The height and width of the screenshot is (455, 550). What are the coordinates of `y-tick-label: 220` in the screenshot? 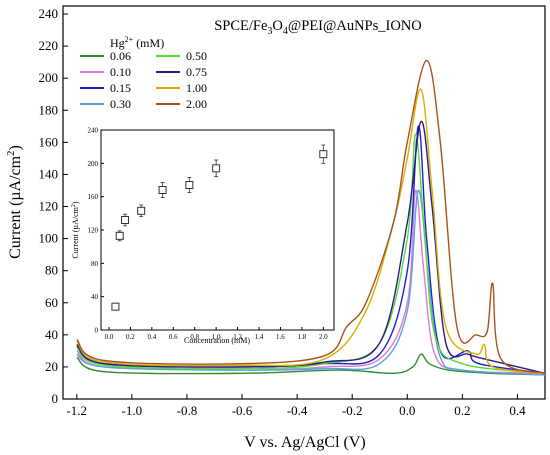 It's located at (49, 45).